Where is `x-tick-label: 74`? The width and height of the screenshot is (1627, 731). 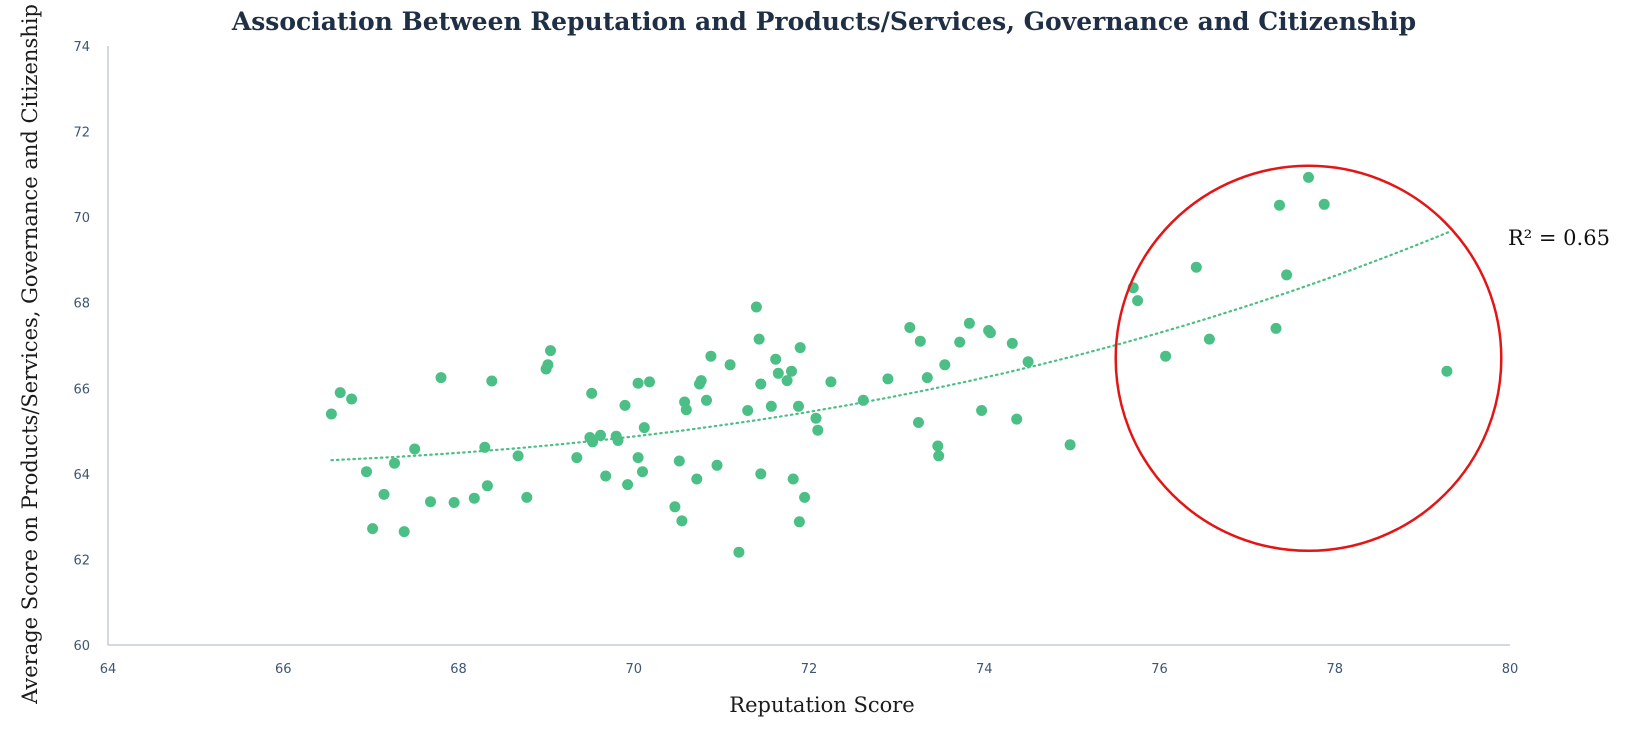 x-tick-label: 74 is located at coordinates (984, 669).